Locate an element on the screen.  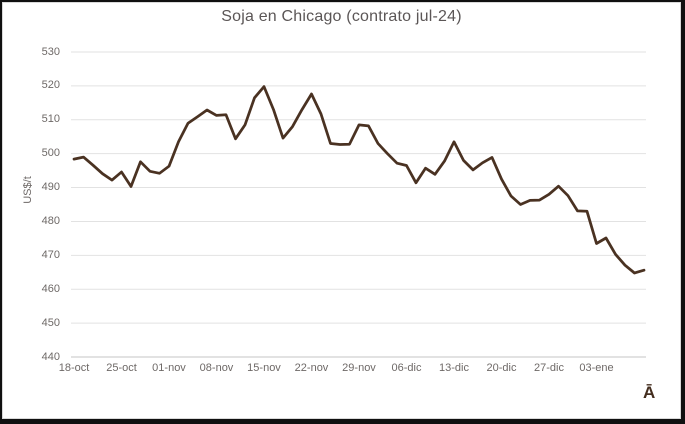
x-tick-label: 13-dic is located at coordinates (454, 368).